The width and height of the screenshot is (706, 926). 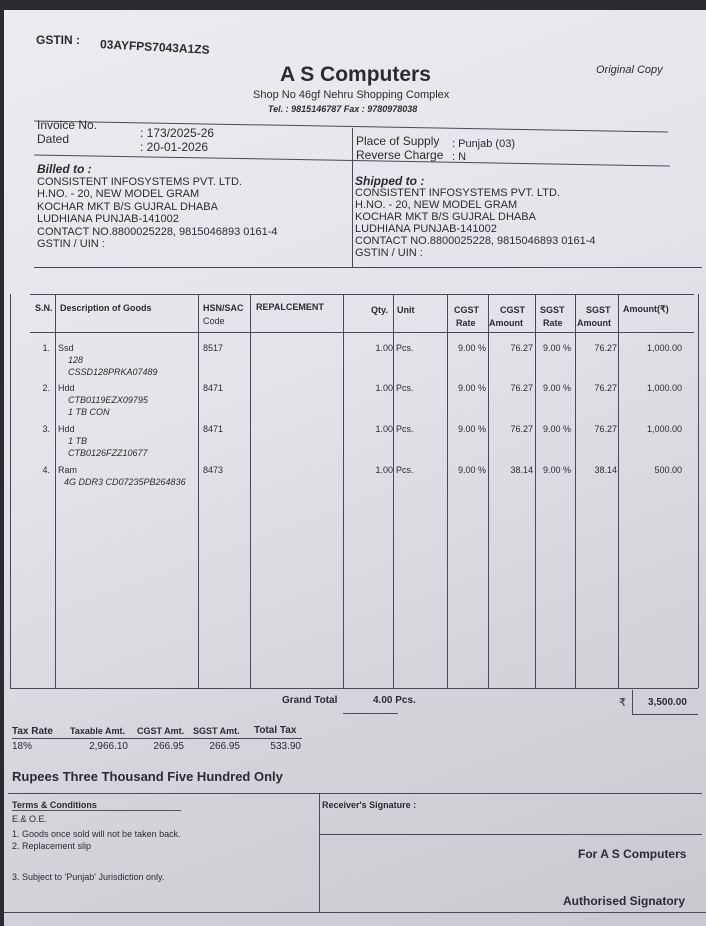 I want to click on company-name: A S Computers, so click(x=355, y=74).